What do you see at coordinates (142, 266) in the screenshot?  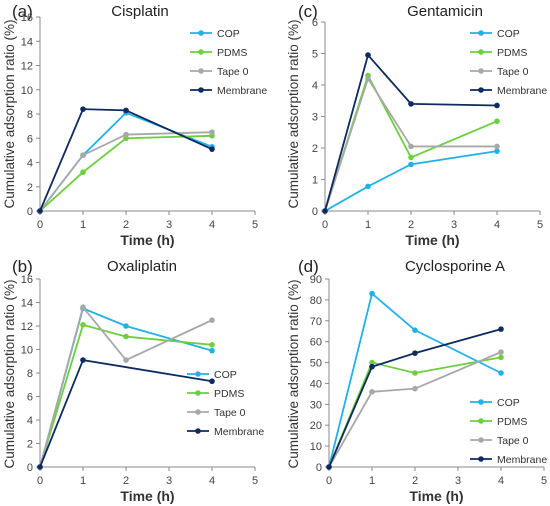 I see `chart-title: Oxaliplatin` at bounding box center [142, 266].